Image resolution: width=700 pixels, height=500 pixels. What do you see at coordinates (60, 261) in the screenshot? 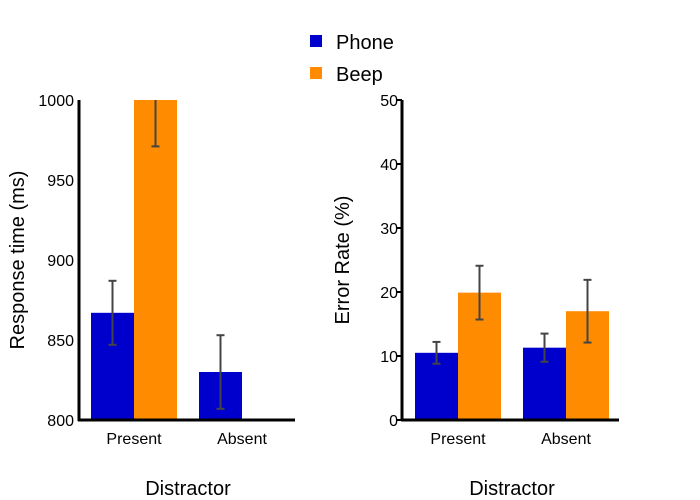
I see `y-tick-label: 900` at bounding box center [60, 261].